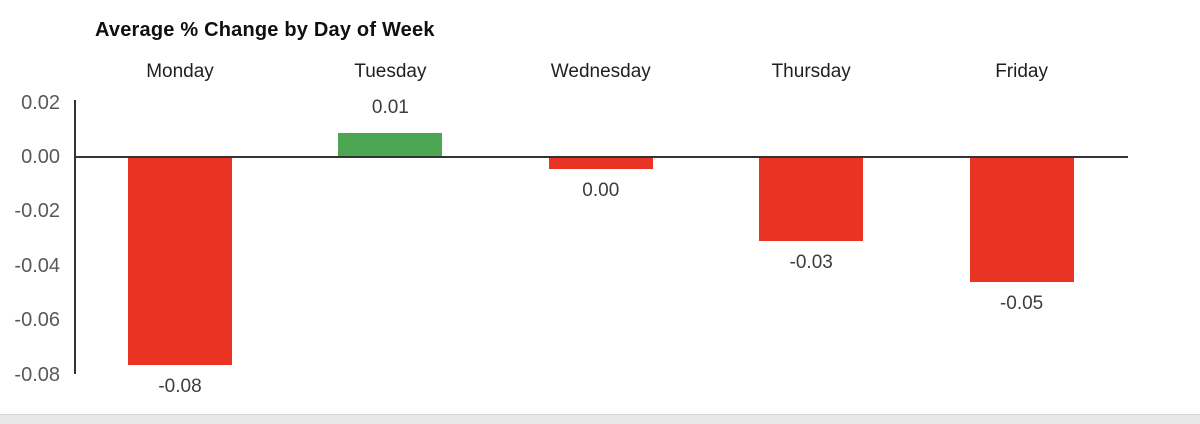 The height and width of the screenshot is (424, 1200). I want to click on bar-thursday, so click(811, 199).